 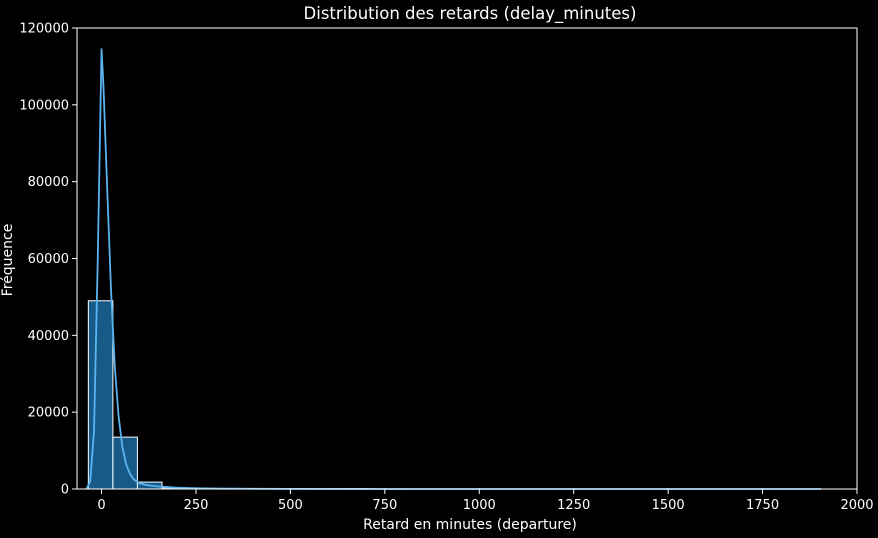 I want to click on x-tick-label-250: 250, so click(x=196, y=505).